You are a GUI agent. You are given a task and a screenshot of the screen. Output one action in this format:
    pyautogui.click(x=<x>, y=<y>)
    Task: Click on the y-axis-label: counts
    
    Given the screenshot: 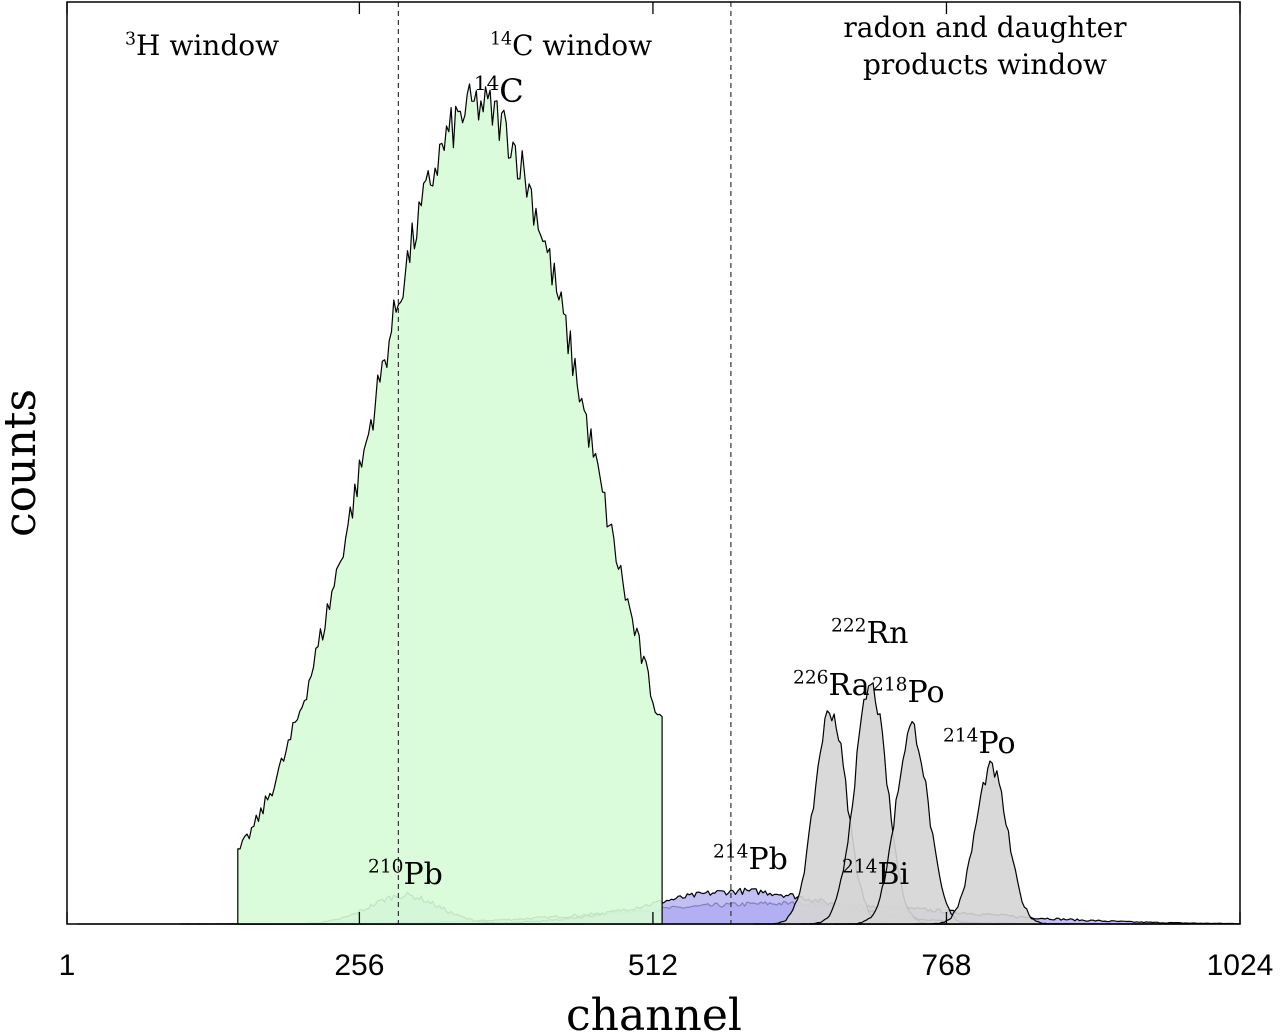 What is the action you would take?
    pyautogui.click(x=23, y=463)
    